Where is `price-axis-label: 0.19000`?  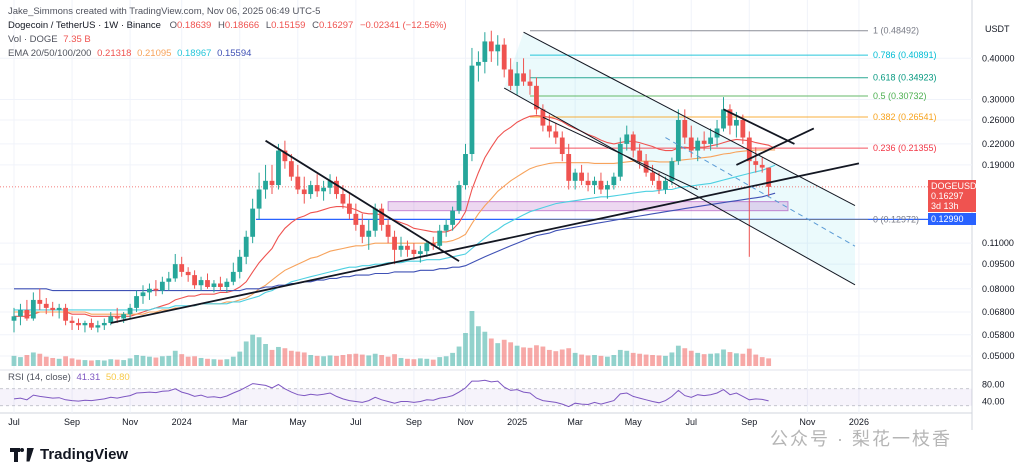 price-axis-label: 0.19000 is located at coordinates (998, 165).